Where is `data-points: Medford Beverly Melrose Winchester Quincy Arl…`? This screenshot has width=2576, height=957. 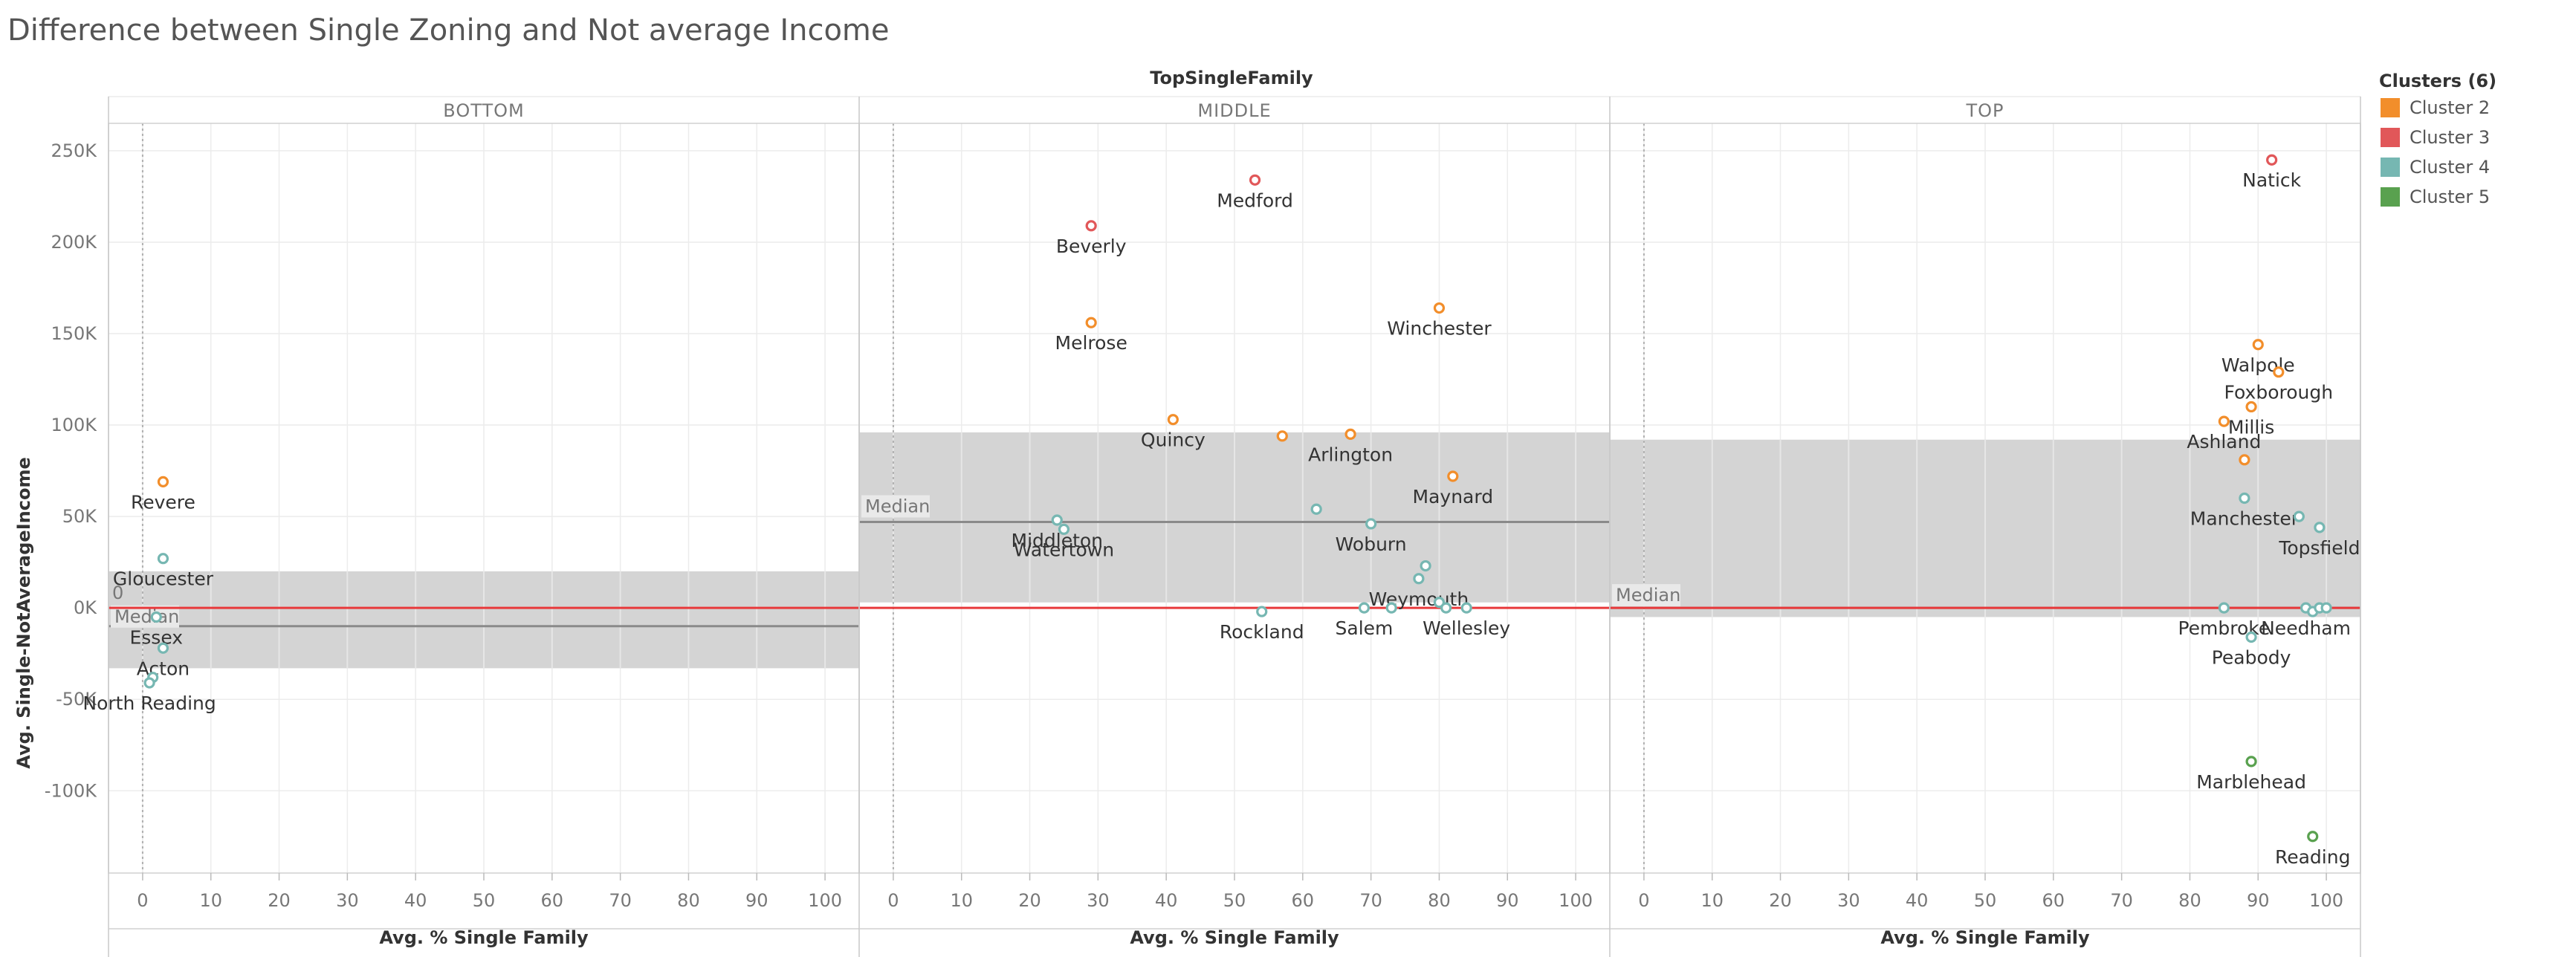 data-points: Medford Beverly Melrose Winchester Quincy Arl… is located at coordinates (1261, 408).